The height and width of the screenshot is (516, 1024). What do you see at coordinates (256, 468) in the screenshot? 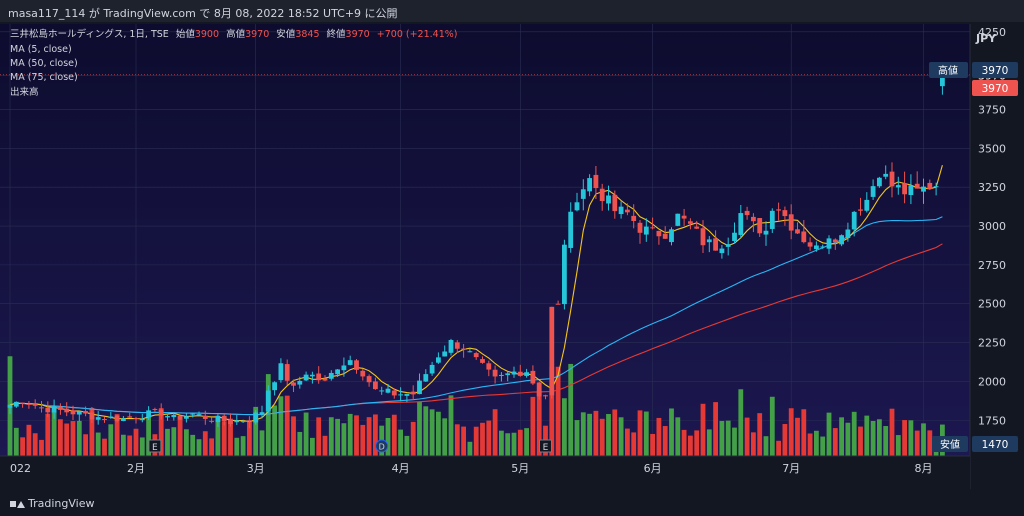
I see `time-tick-3月: 3月` at bounding box center [256, 468].